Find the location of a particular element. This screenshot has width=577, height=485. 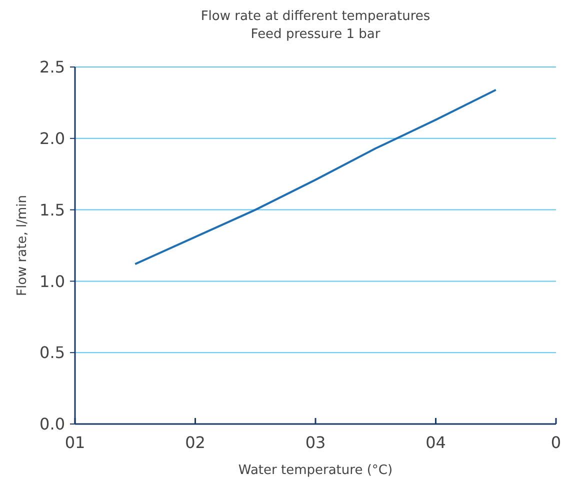

x-tick-label: 04 is located at coordinates (436, 442).